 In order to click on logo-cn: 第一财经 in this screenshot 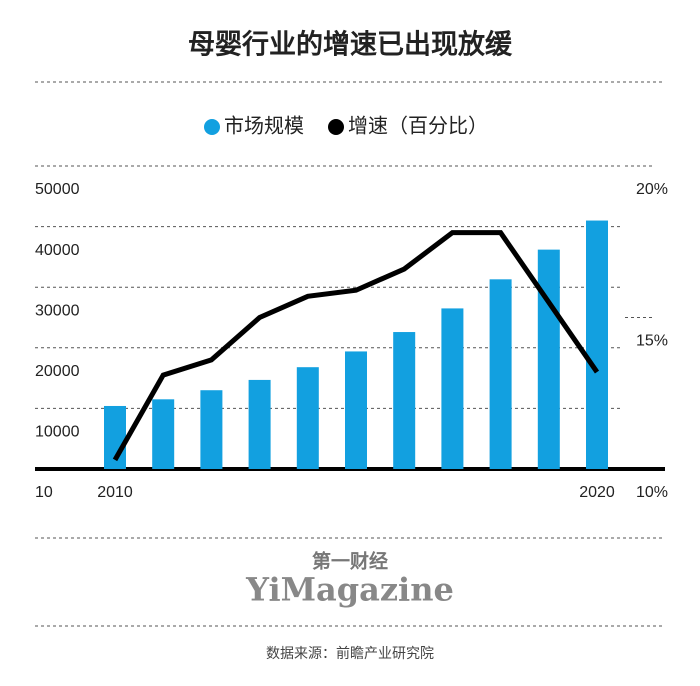, I will do `click(350, 561)`.